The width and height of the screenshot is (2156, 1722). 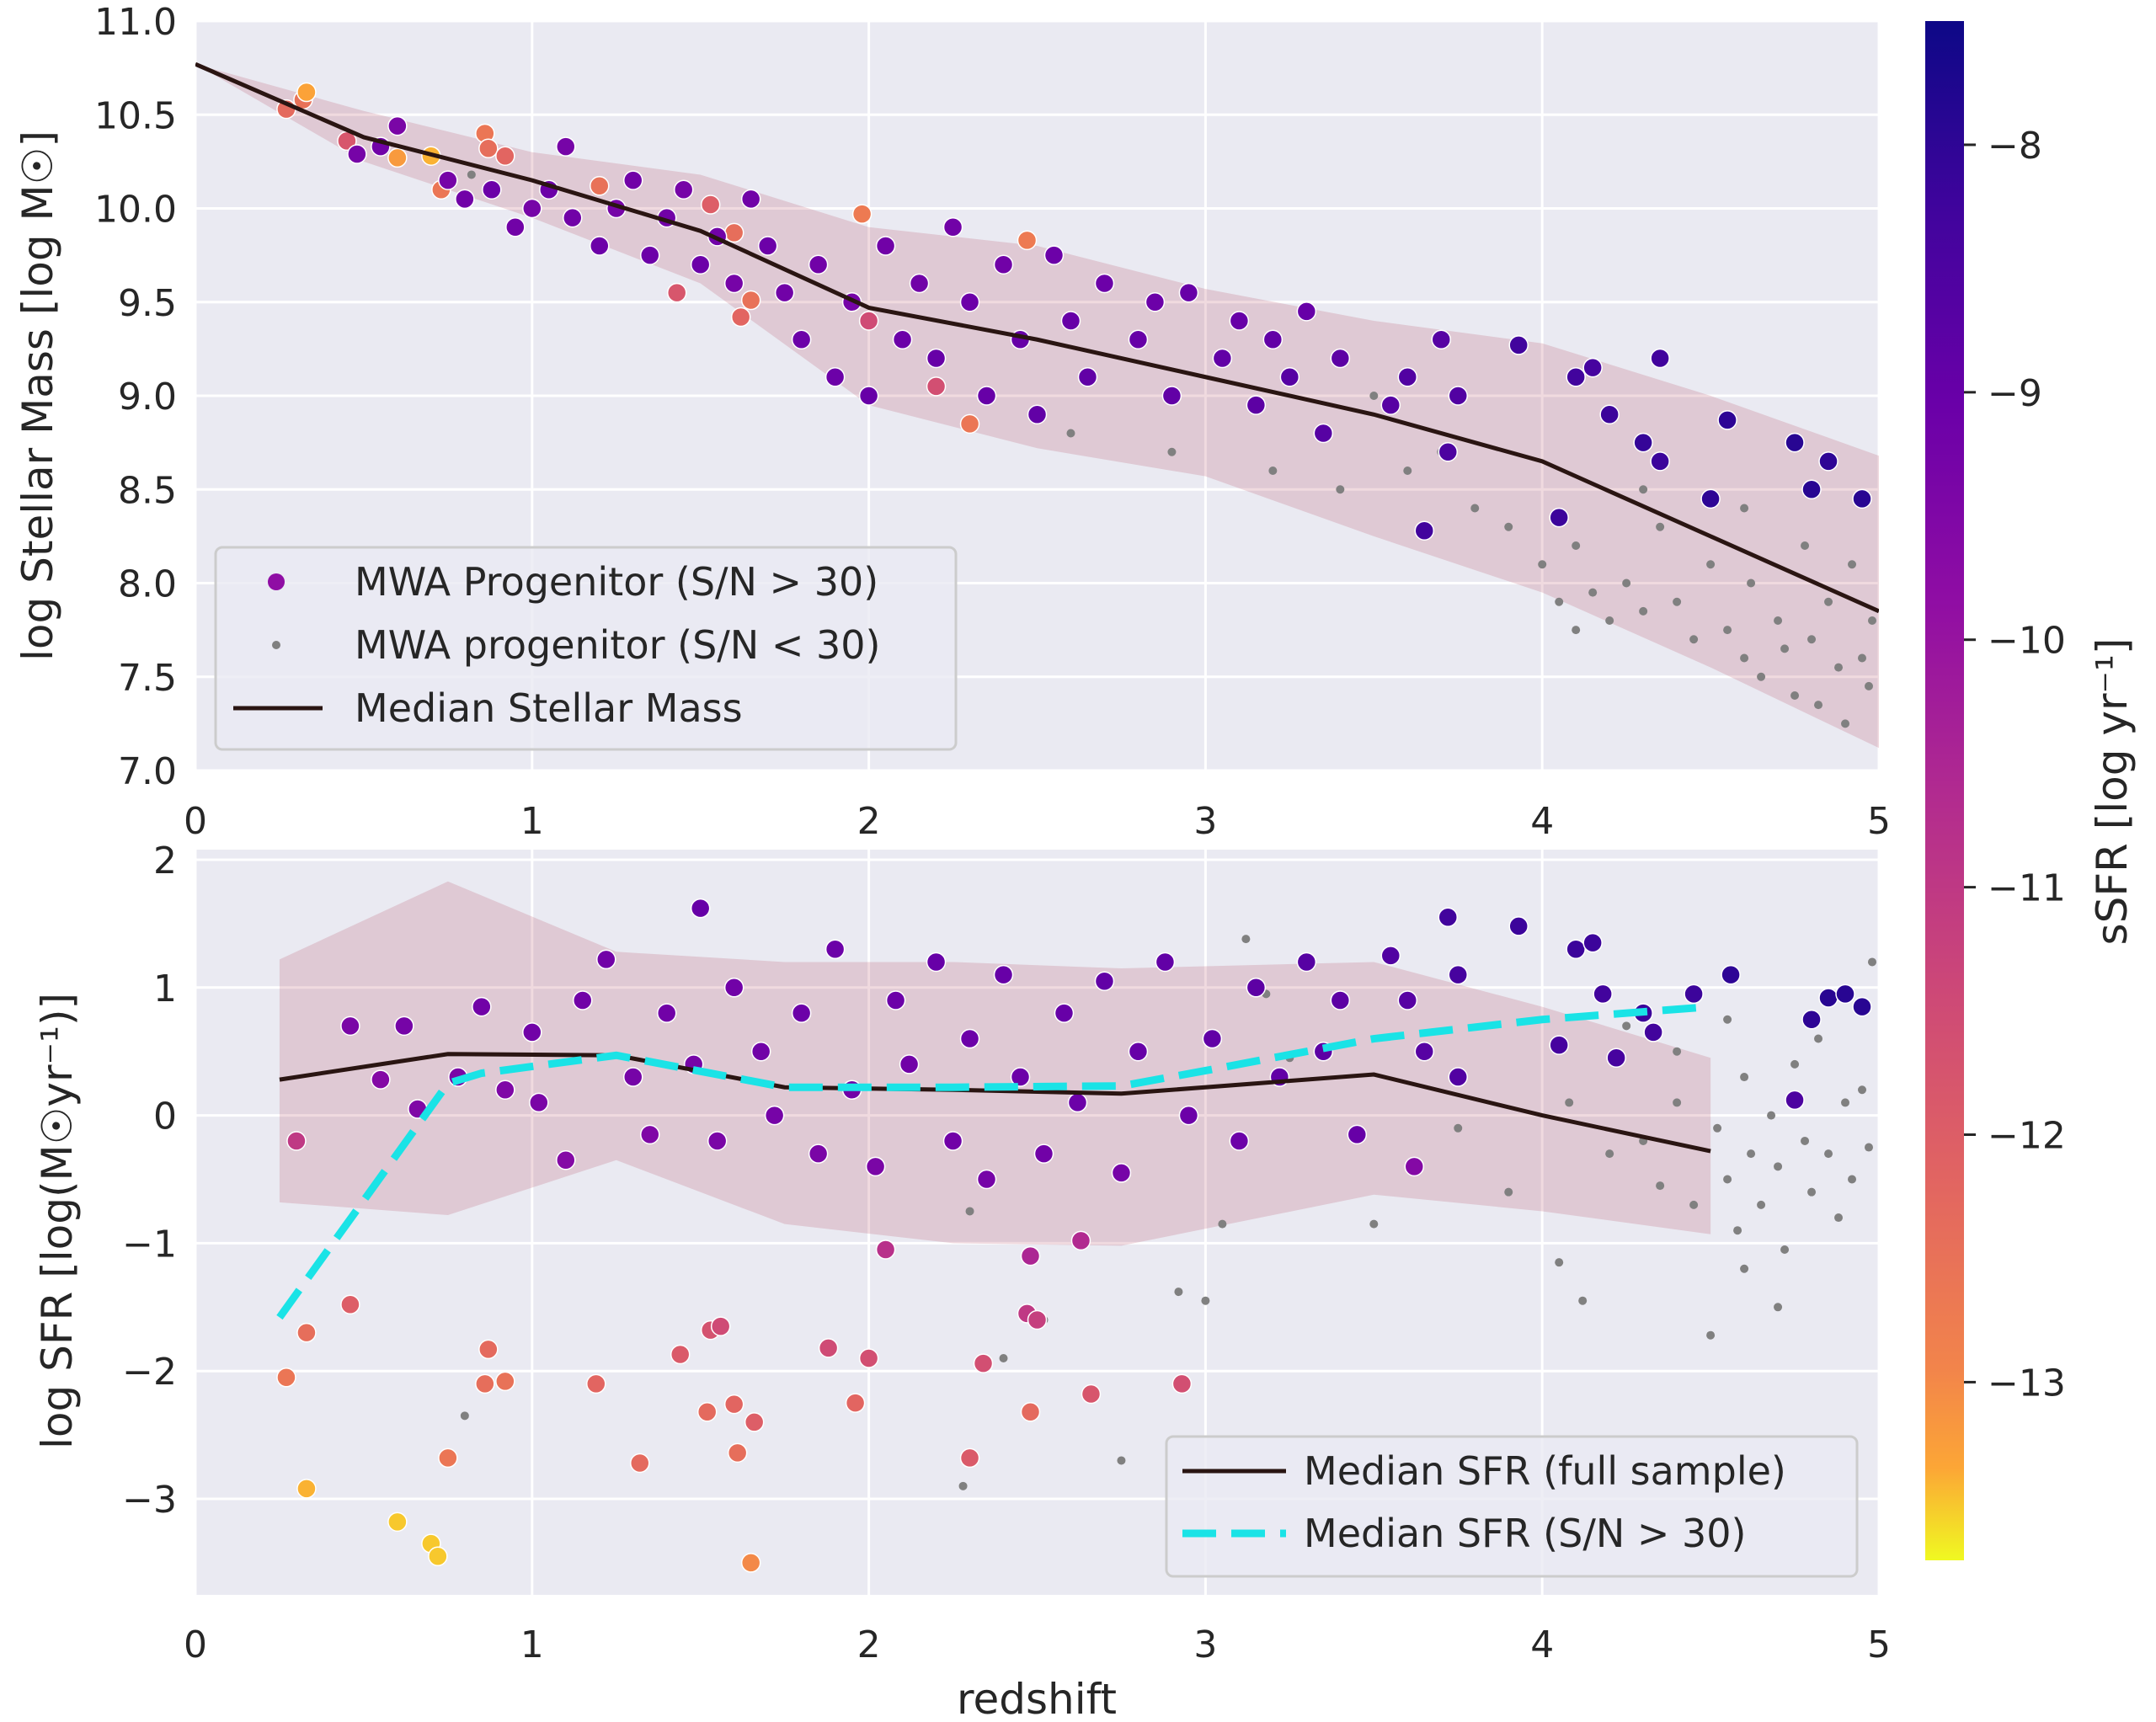 What do you see at coordinates (149, 1372) in the screenshot?
I see `y-tick-label: −2` at bounding box center [149, 1372].